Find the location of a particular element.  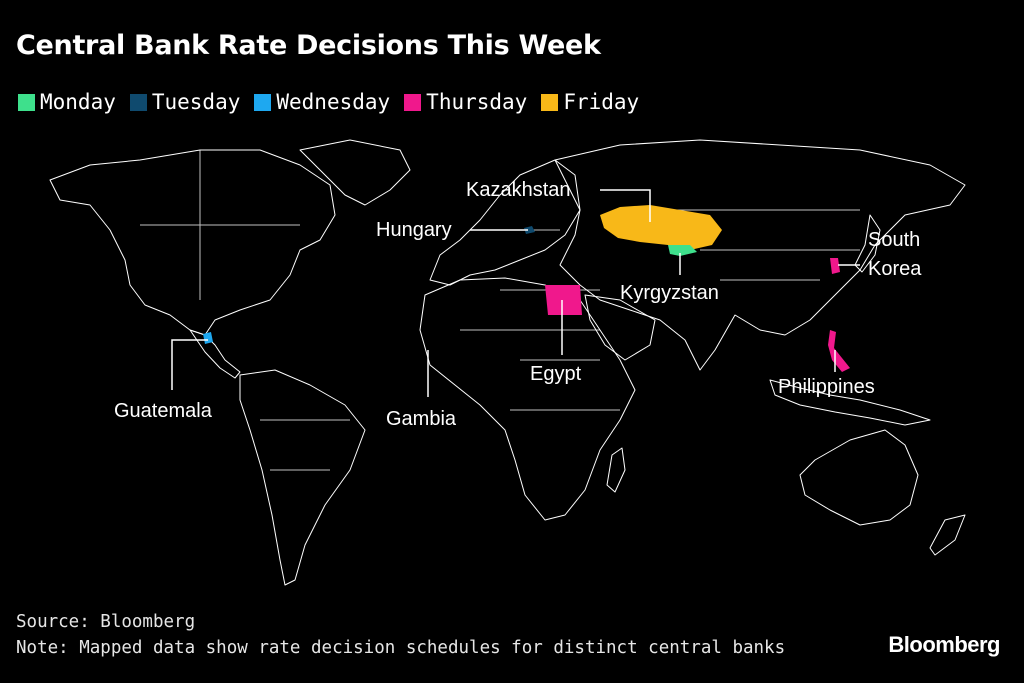

label-korea: Korea is located at coordinates (895, 269).